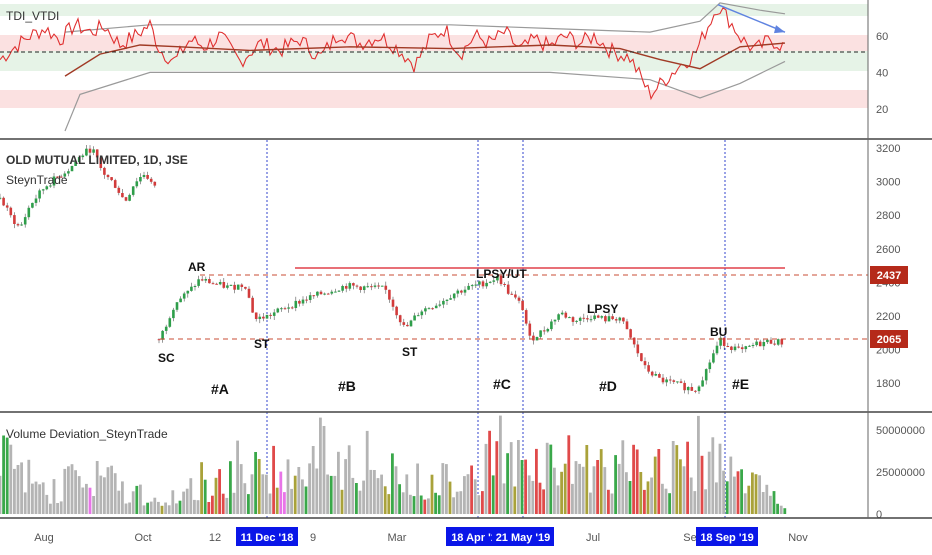  What do you see at coordinates (44, 538) in the screenshot?
I see `x-label-aug: Aug` at bounding box center [44, 538].